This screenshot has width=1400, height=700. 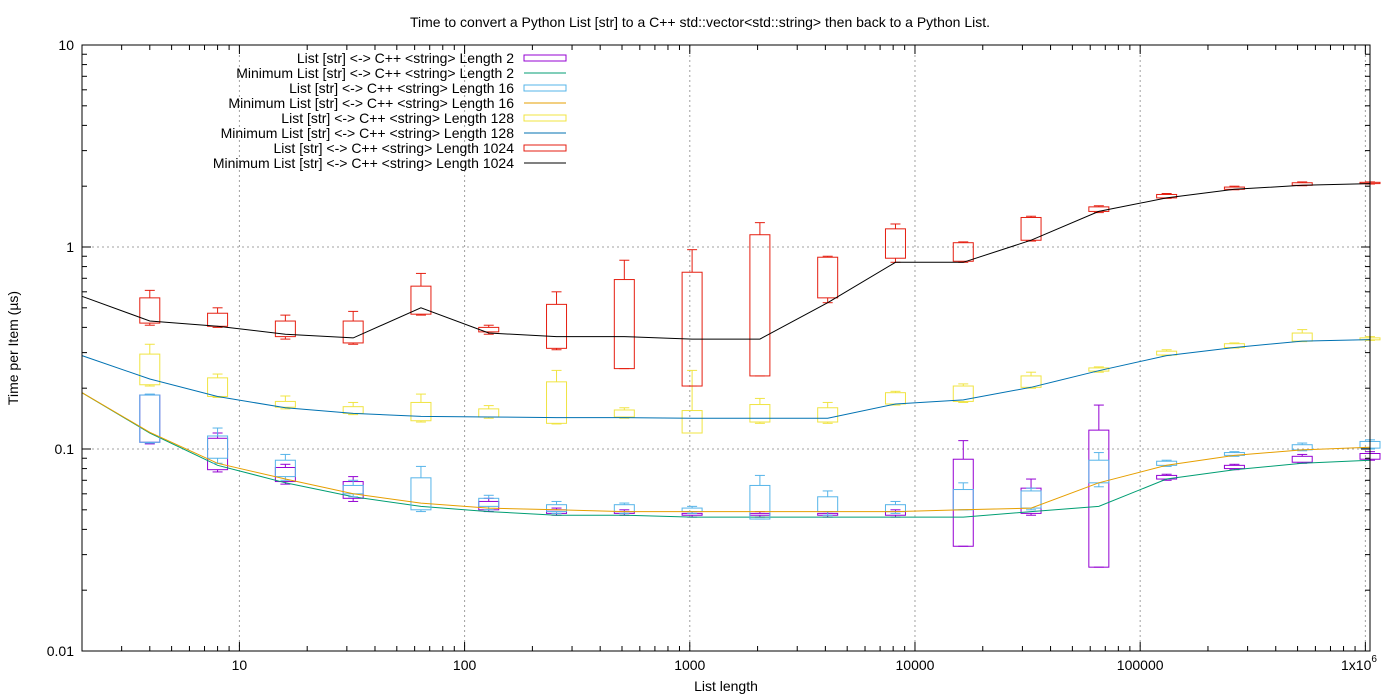 I want to click on legend-label: List [str] <-> C++ <string> Length 128, so click(x=397, y=118).